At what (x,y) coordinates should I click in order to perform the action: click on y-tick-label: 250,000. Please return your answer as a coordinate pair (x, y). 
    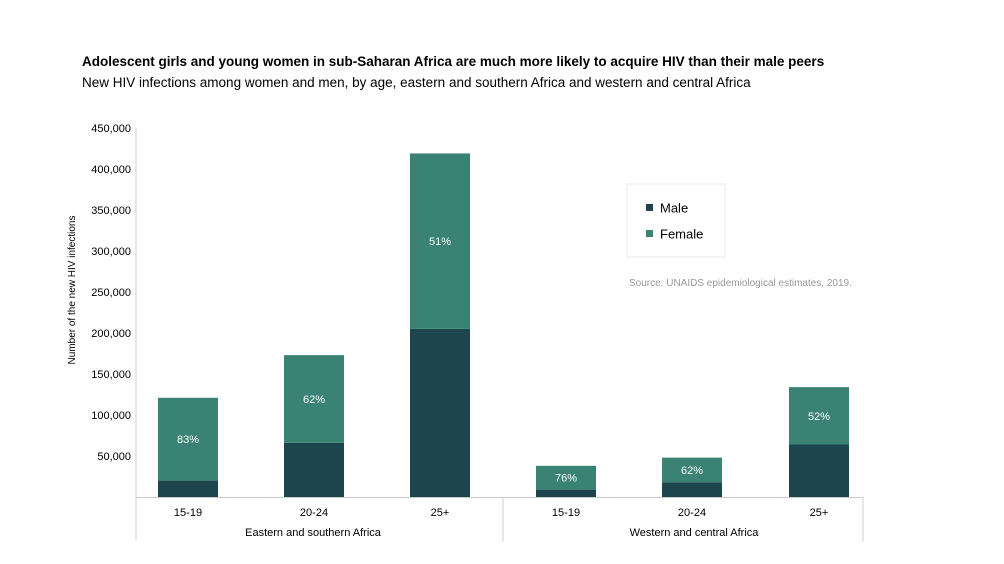
    Looking at the image, I should click on (111, 293).